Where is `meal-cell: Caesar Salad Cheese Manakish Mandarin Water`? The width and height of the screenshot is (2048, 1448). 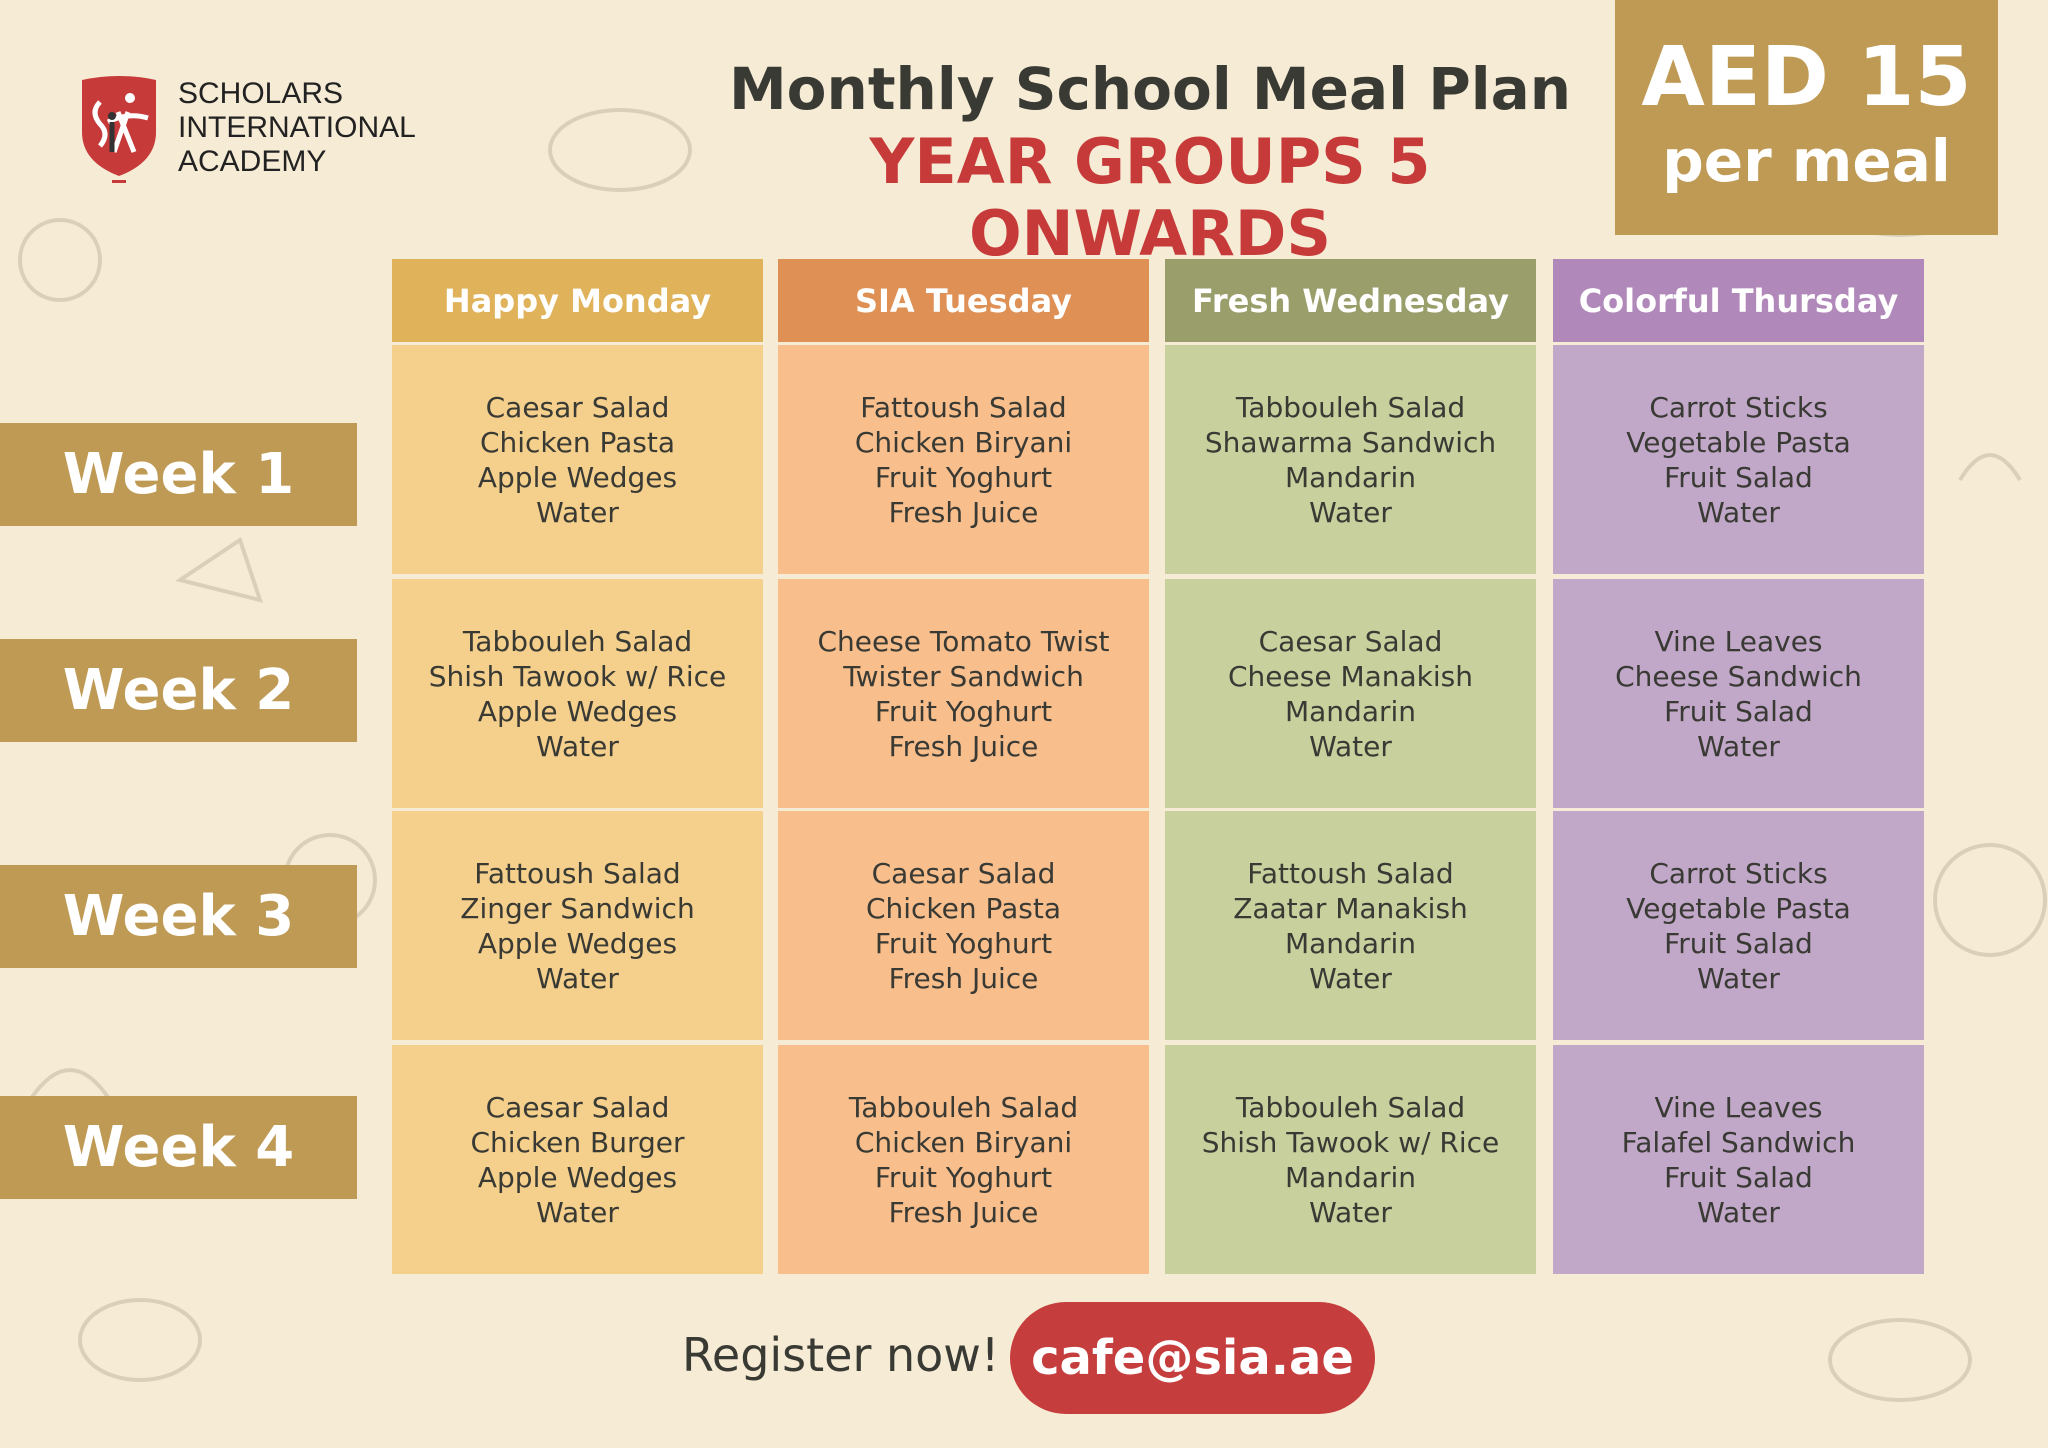
meal-cell: Caesar Salad Cheese Manakish Mandarin Water is located at coordinates (1350, 693).